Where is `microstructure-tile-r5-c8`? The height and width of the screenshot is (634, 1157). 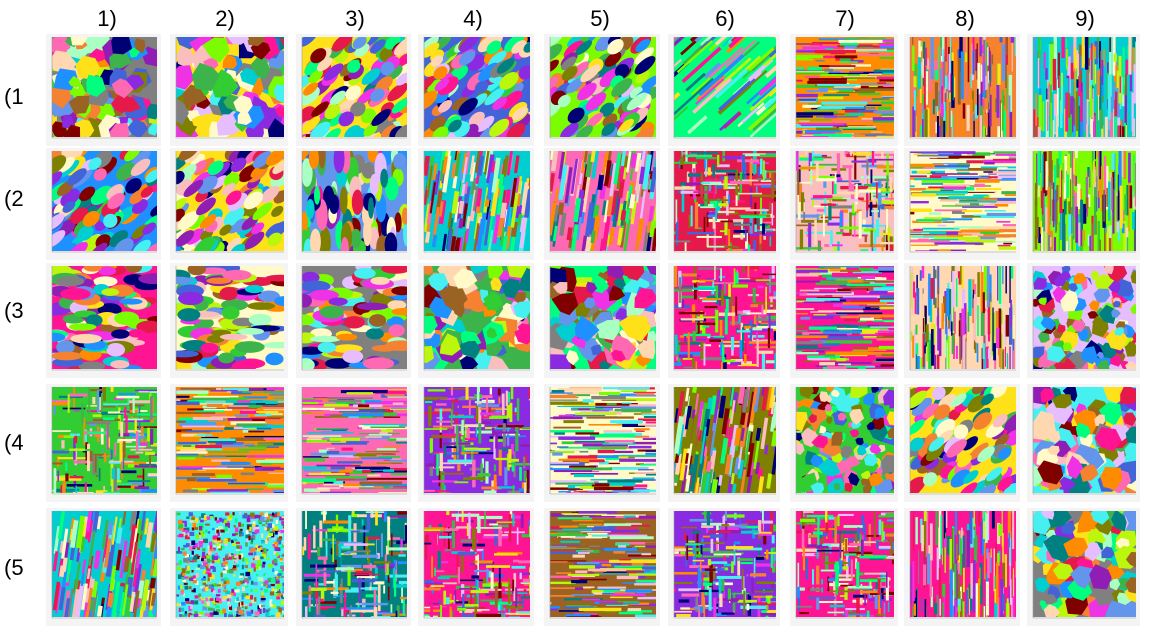 microstructure-tile-r5-c8 is located at coordinates (962, 567).